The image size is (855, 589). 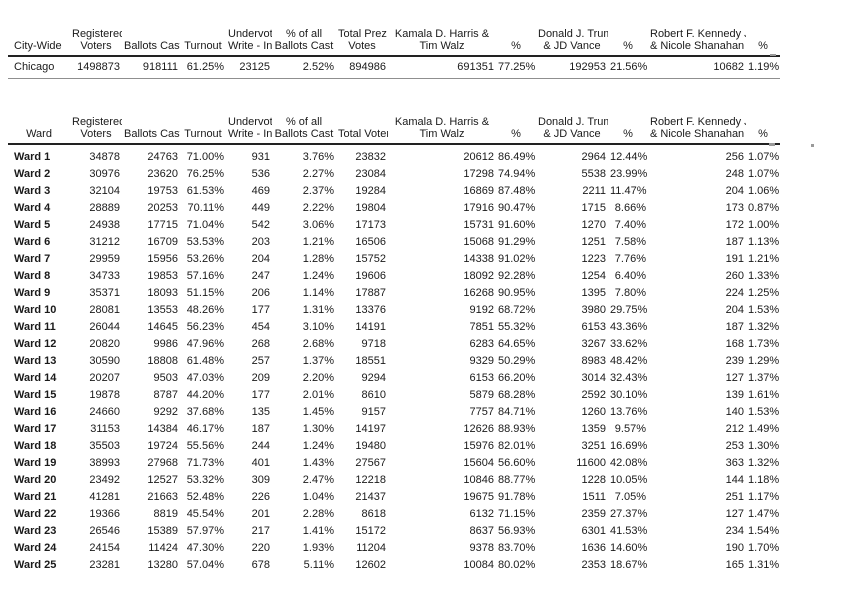 I want to click on data-cell: 14338, so click(x=478, y=259).